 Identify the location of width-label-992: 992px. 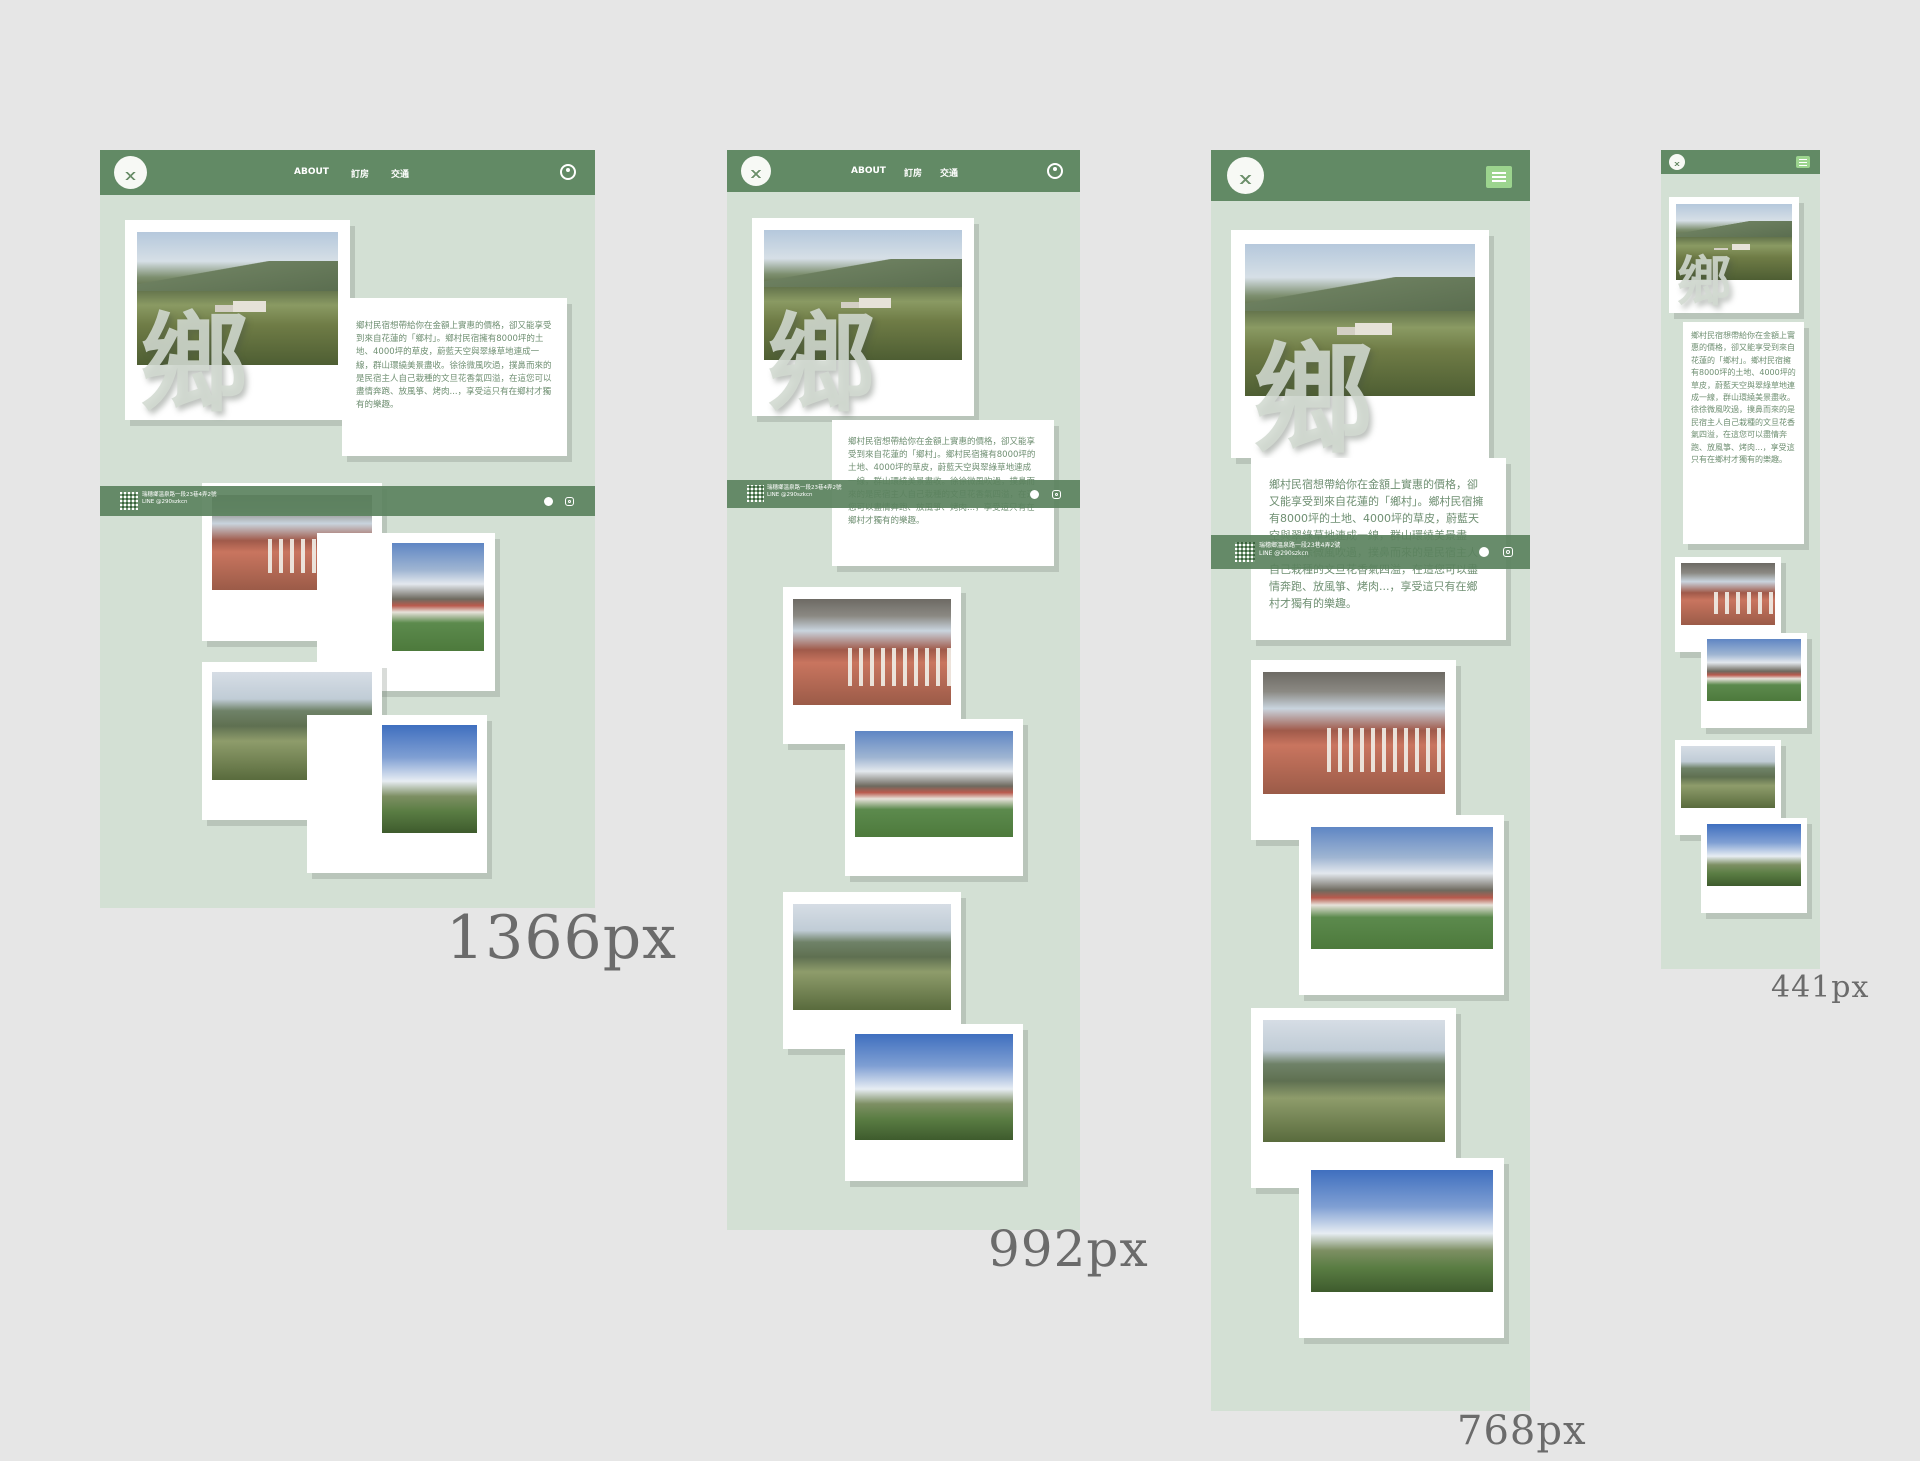
(1068, 1249).